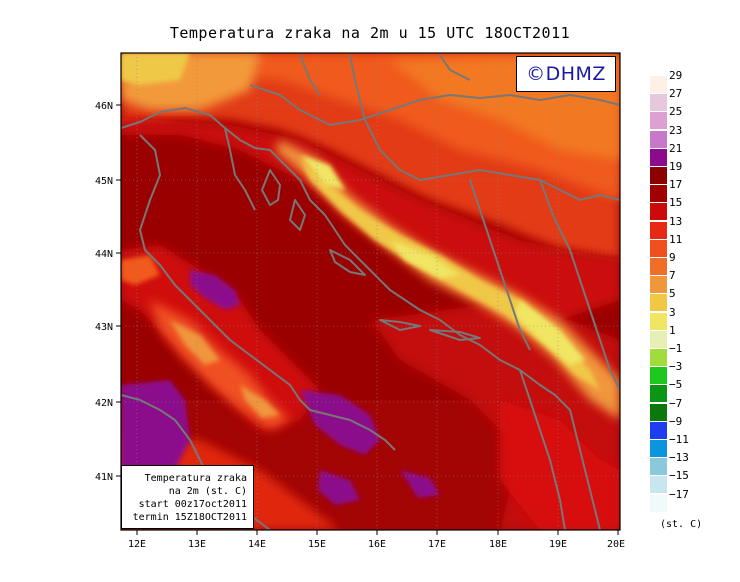 The height and width of the screenshot is (582, 740). What do you see at coordinates (690, 245) in the screenshot?
I see `legend-item: 11` at bounding box center [690, 245].